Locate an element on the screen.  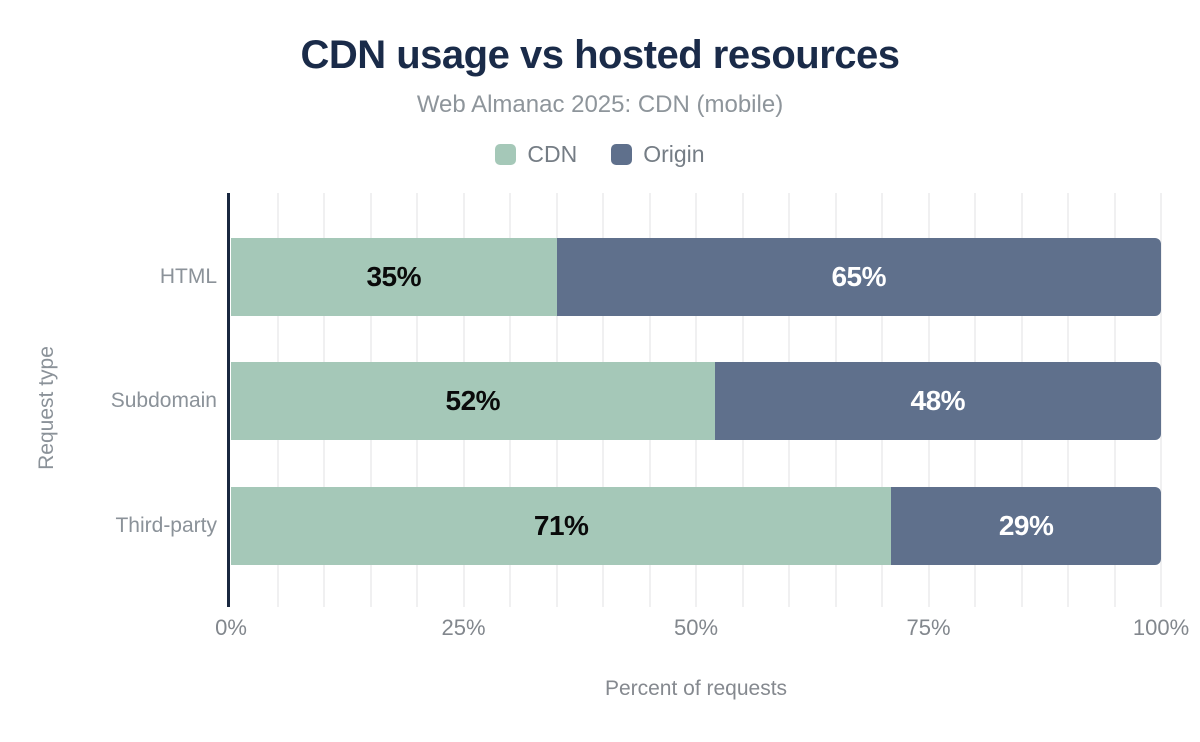
legend-item-cdn: CDN is located at coordinates (536, 154).